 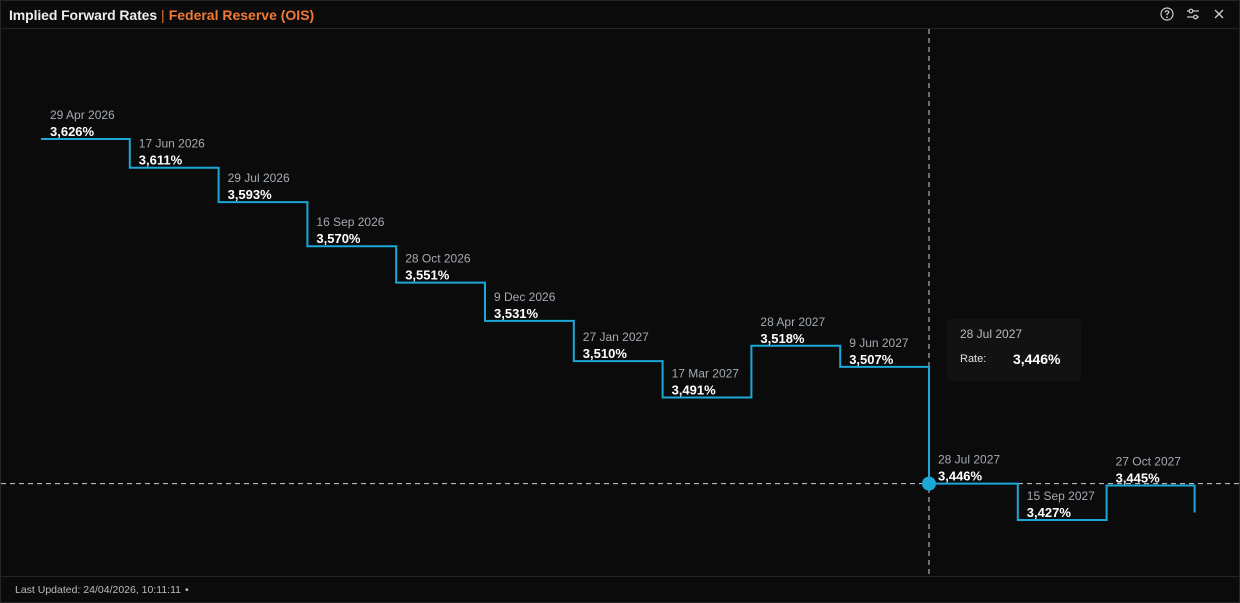 I want to click on help-icon, so click(x=1167, y=14).